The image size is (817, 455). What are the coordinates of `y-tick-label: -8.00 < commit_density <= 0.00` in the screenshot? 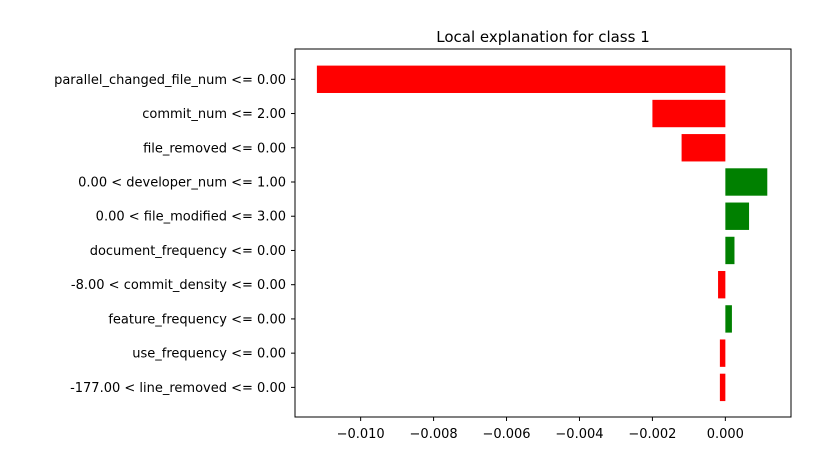 It's located at (178, 285).